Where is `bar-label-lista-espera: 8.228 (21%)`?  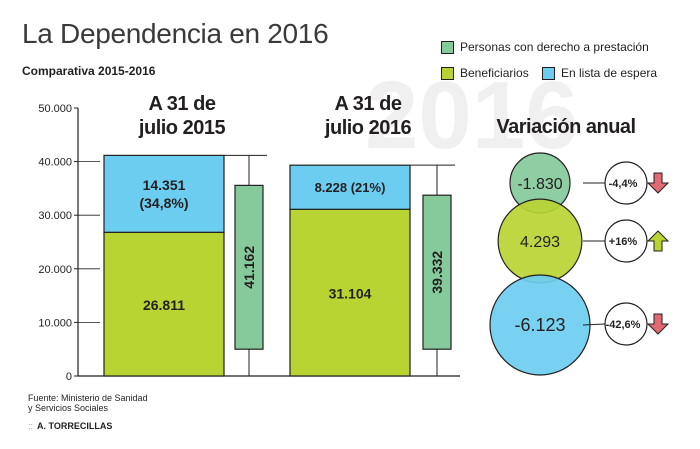 bar-label-lista-espera: 8.228 (21%) is located at coordinates (350, 187).